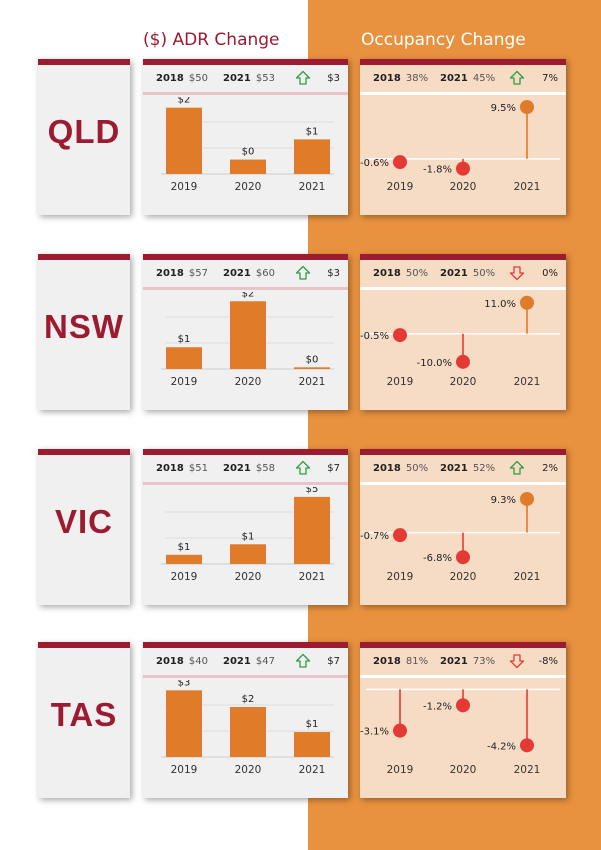 This screenshot has height=850, width=601. I want to click on state-name: QLD, so click(84, 131).